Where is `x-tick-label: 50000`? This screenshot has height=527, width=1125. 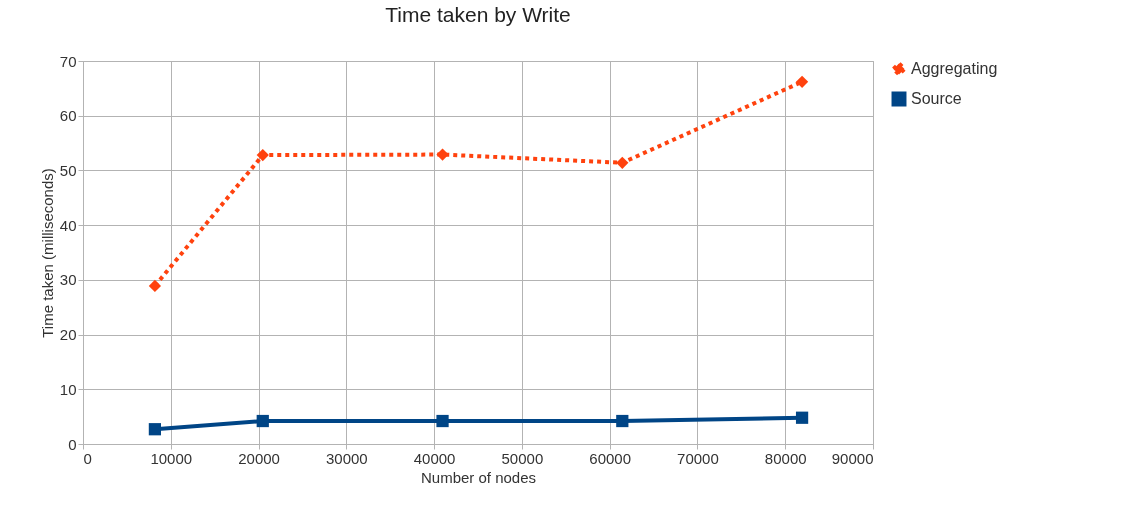
x-tick-label: 50000 is located at coordinates (522, 458).